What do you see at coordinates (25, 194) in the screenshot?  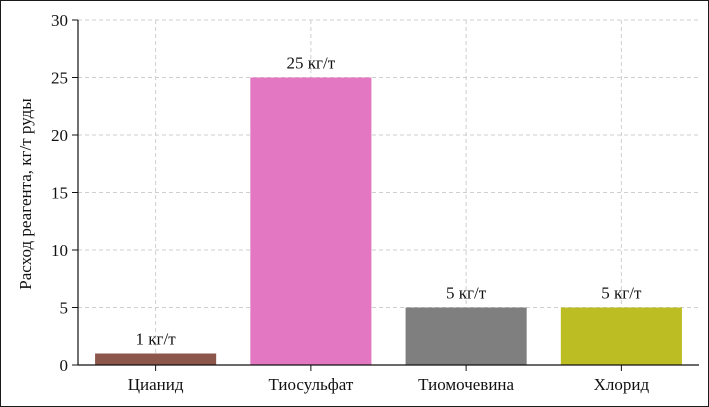 I see `y-axis-title: Расход реагента, кг/т руды` at bounding box center [25, 194].